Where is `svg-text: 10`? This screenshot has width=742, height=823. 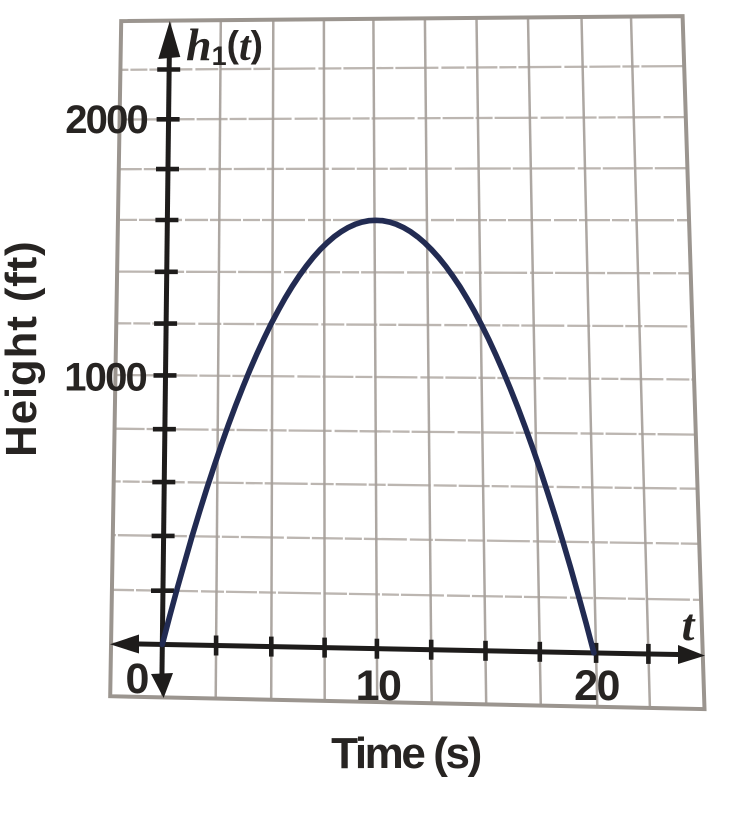
svg-text: 10 is located at coordinates (378, 686).